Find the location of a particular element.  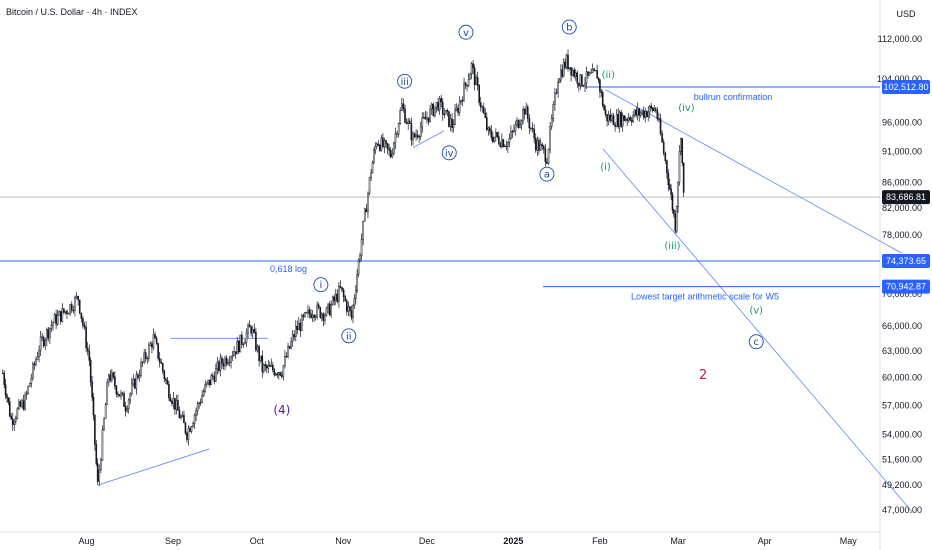

time-axis: Aug Sep Oct Nov Dec 2025 Feb Mar Apr May is located at coordinates (467, 541).